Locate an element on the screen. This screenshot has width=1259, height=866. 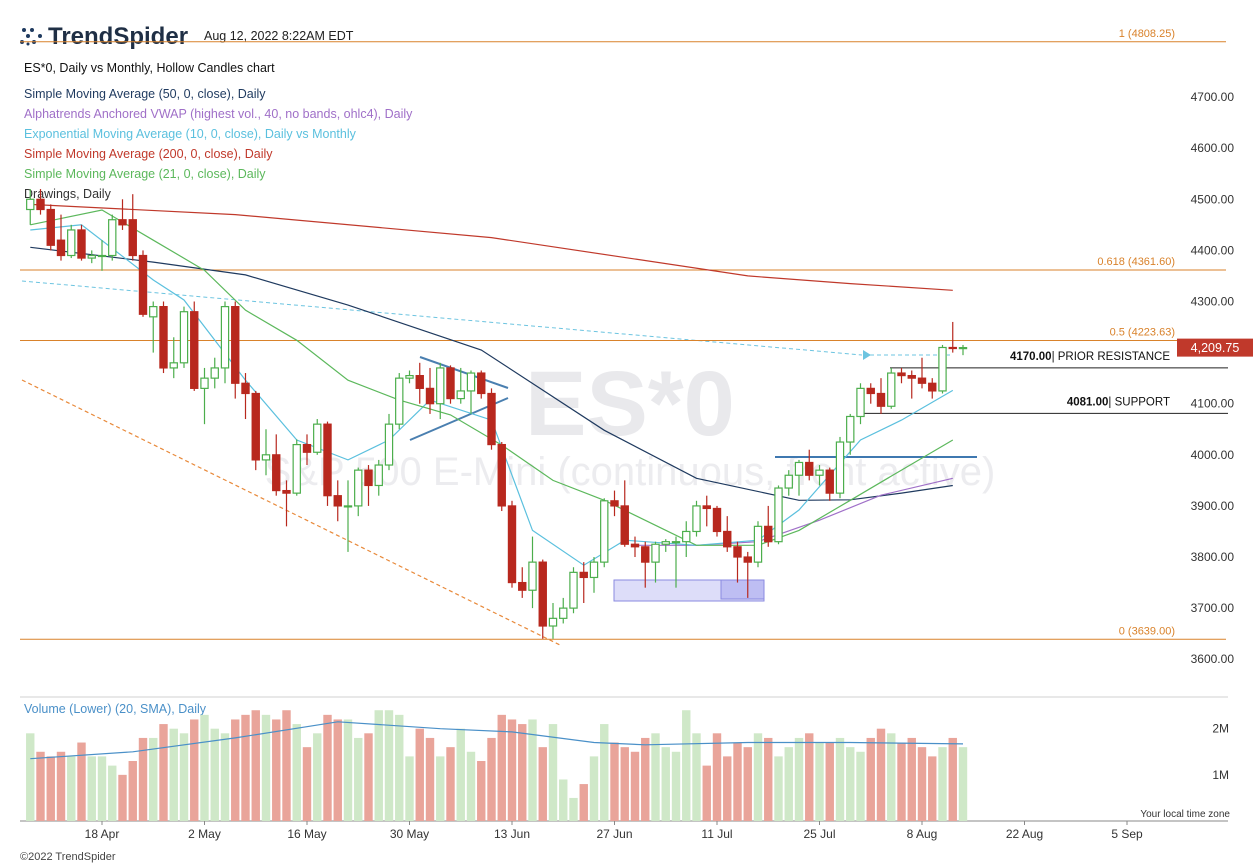
fib-label: 0.5 (4223.63) is located at coordinates (1142, 333).